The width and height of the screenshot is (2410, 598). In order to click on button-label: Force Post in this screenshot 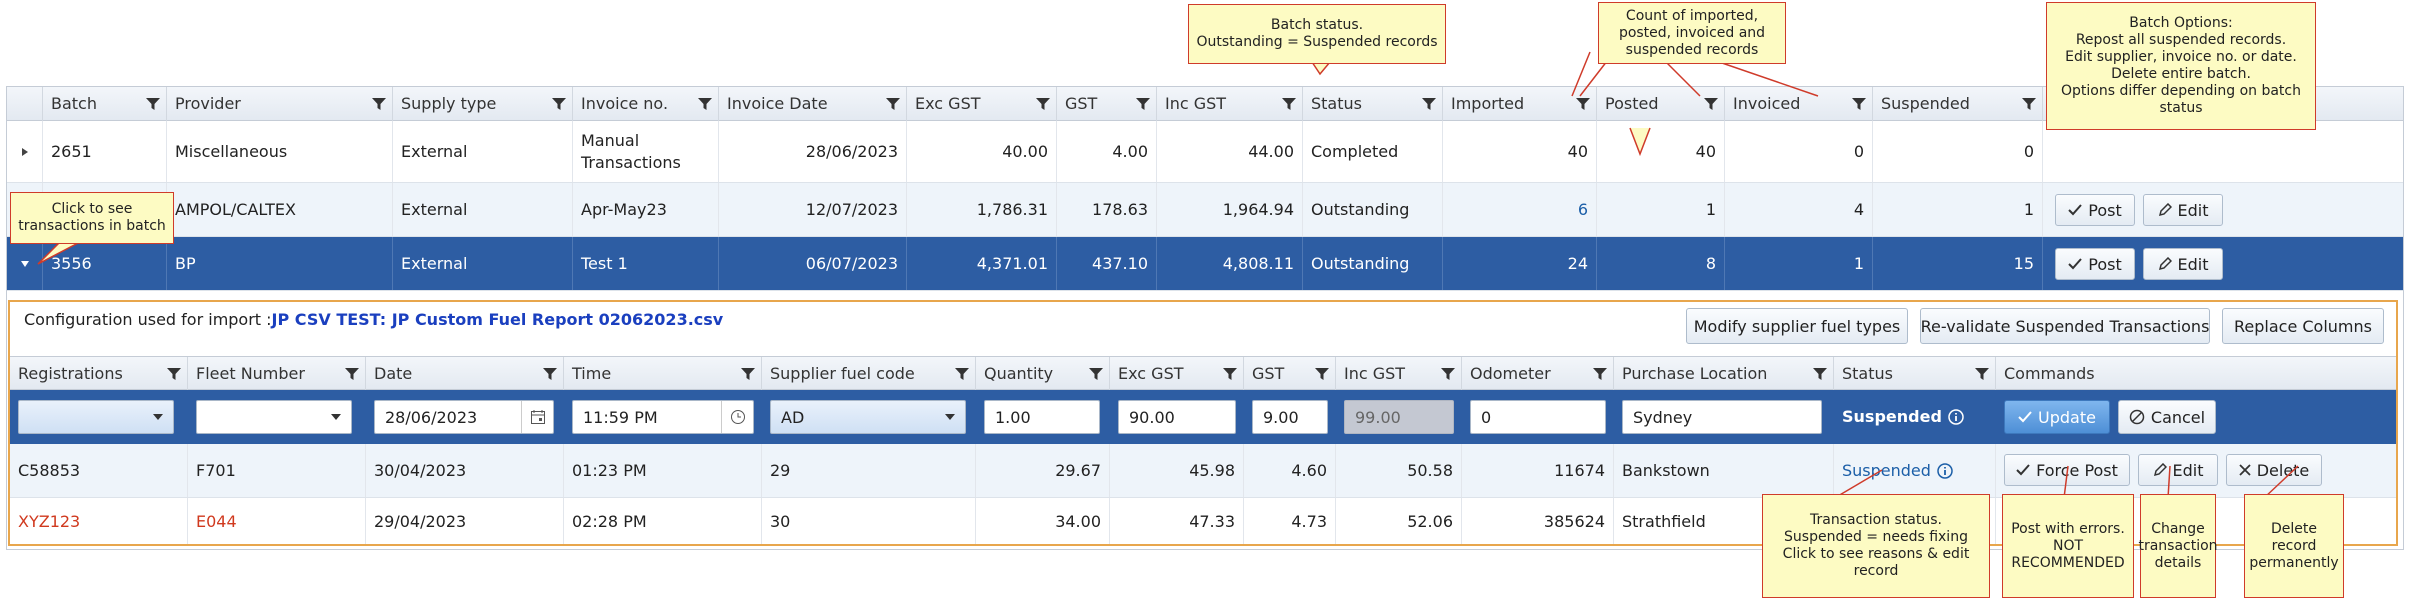, I will do `click(2077, 470)`.